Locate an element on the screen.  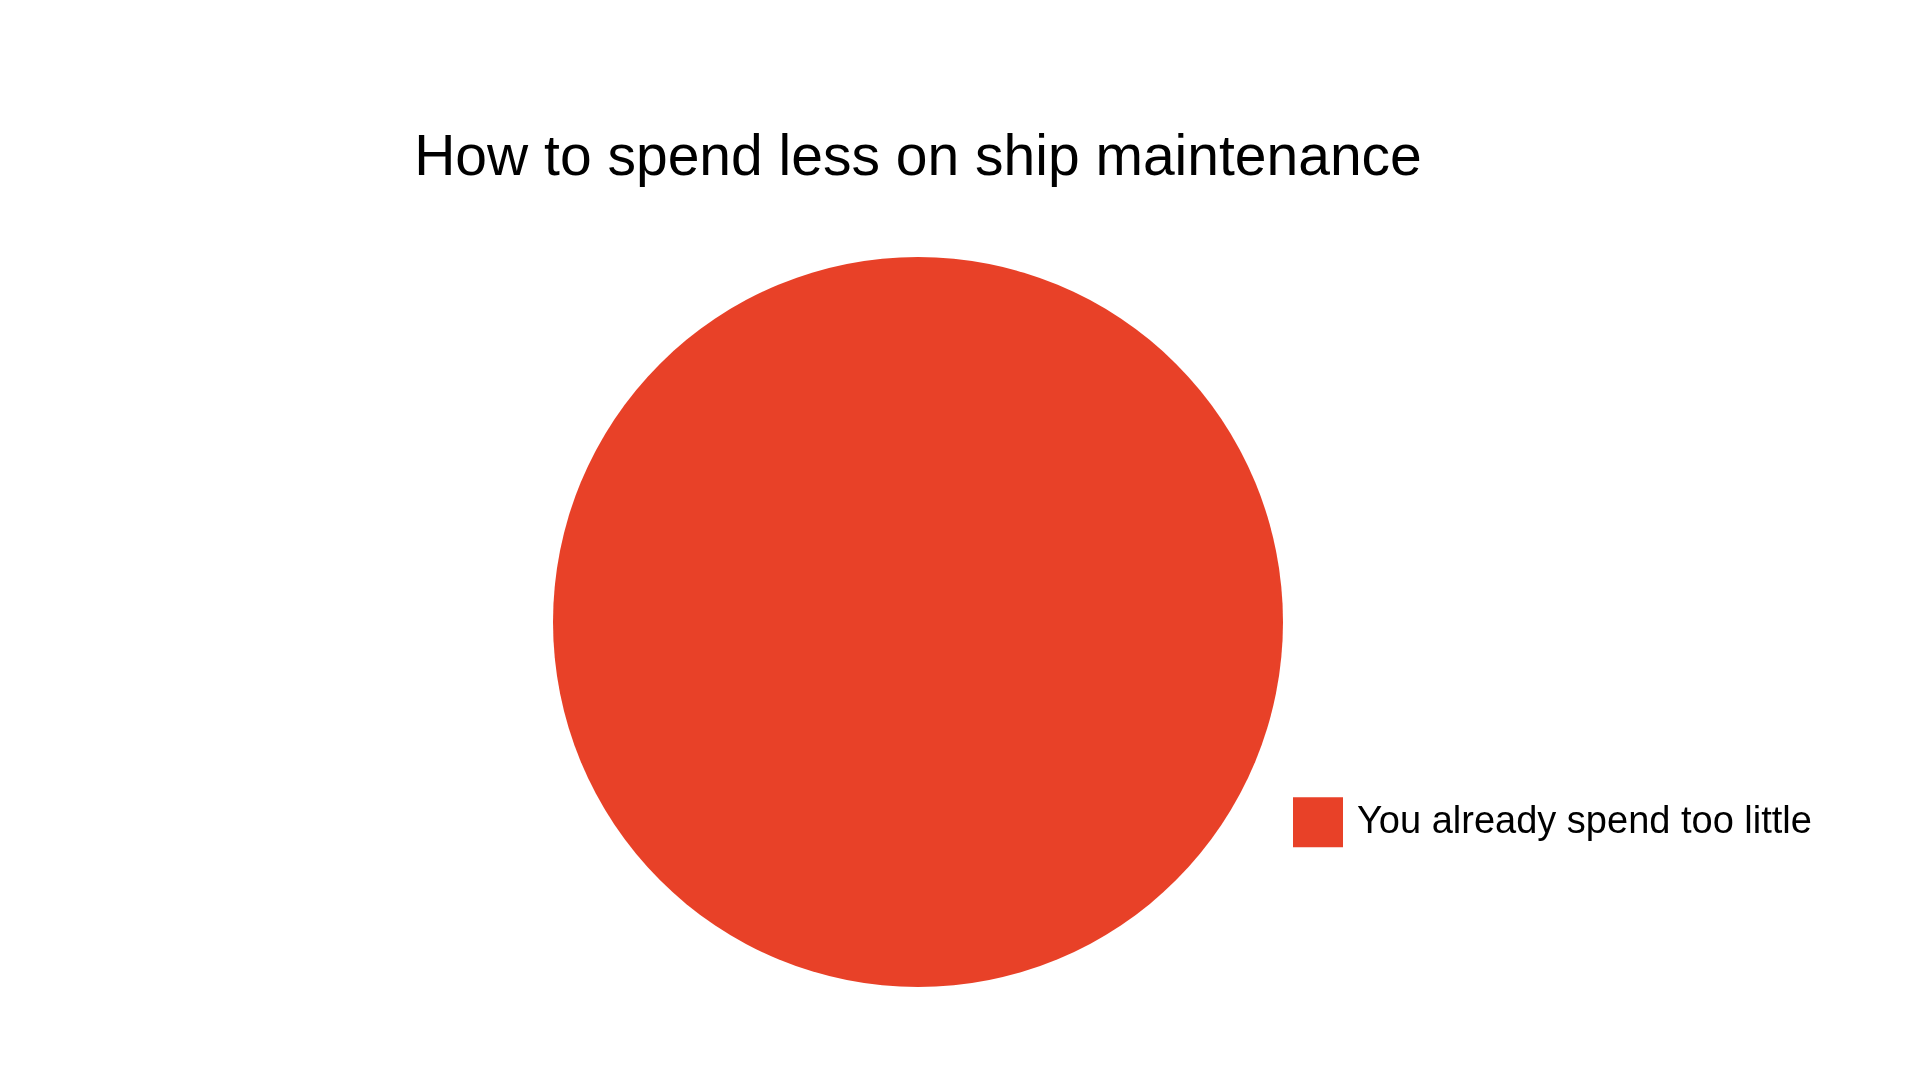
legend-label: You already spend too little is located at coordinates (1584, 820).